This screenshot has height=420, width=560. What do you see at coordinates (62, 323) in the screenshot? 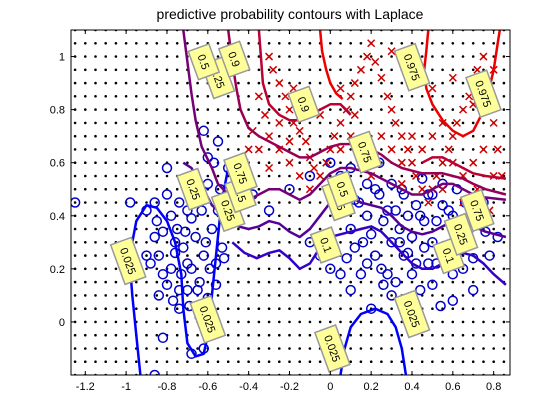
I see `y-tick-label: 0` at bounding box center [62, 323].